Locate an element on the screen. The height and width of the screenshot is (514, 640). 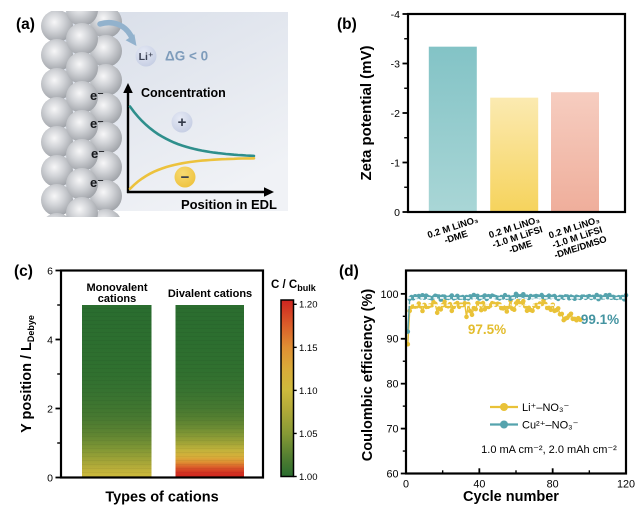
legend-li-label: Li⁺–NO₃⁻ is located at coordinates (545, 408).